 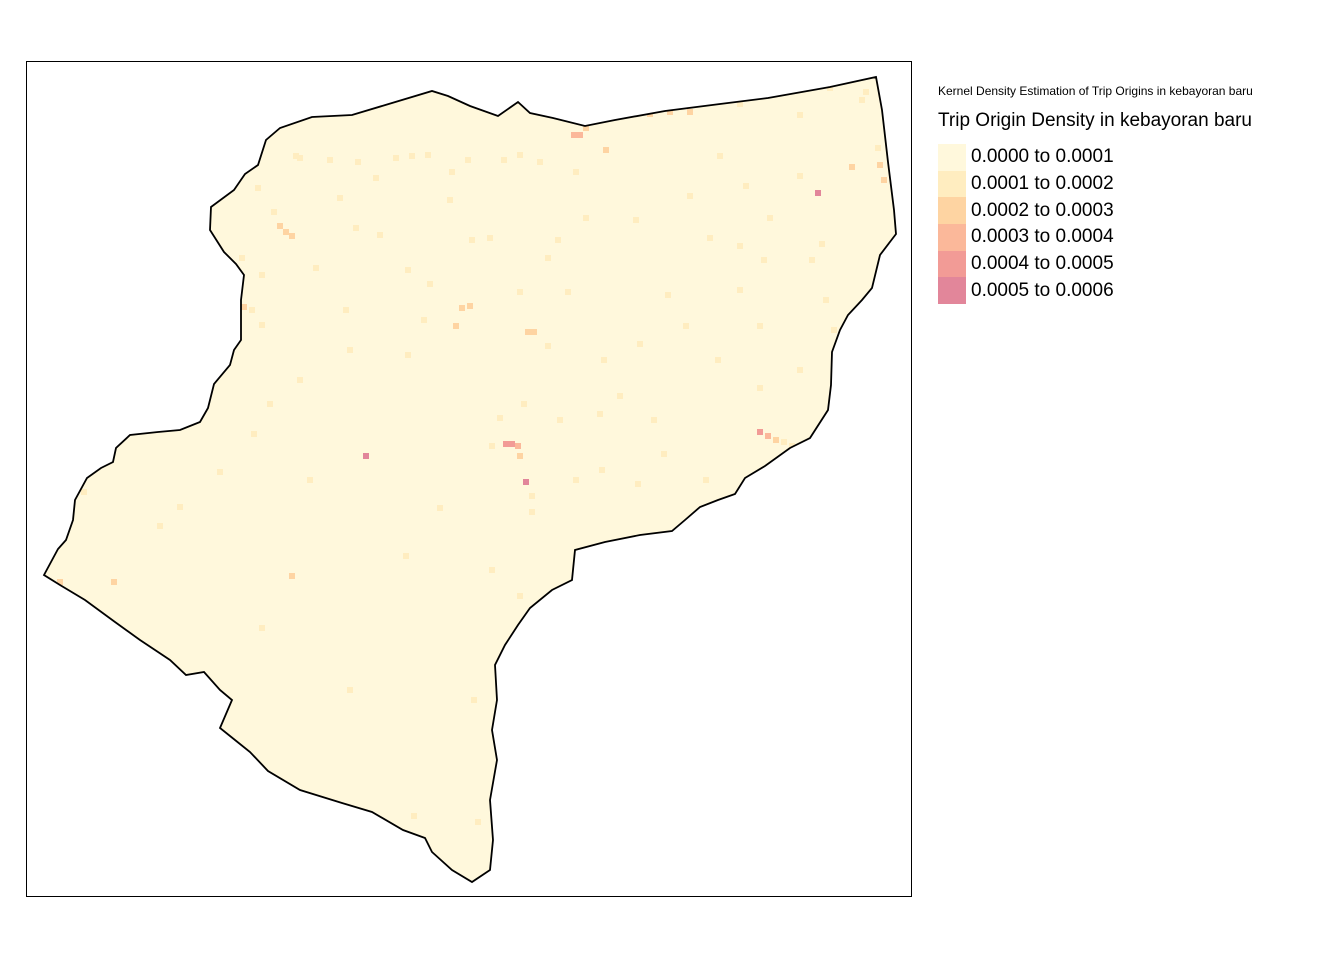 What do you see at coordinates (1042, 210) in the screenshot?
I see `legend-label: 0.0002 to 0.0003` at bounding box center [1042, 210].